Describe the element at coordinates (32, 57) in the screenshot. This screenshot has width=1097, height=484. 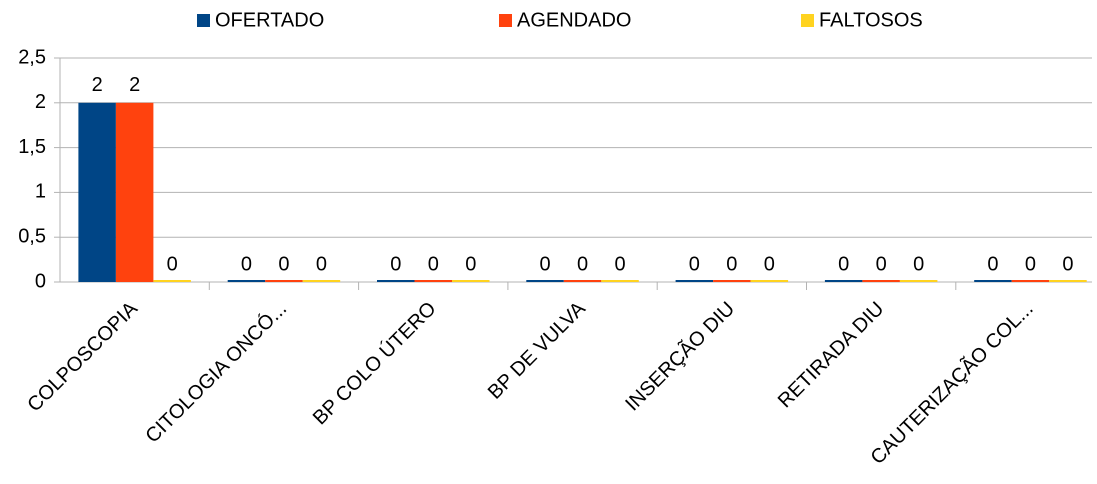
I see `y-tick-label: 2,5` at that location.